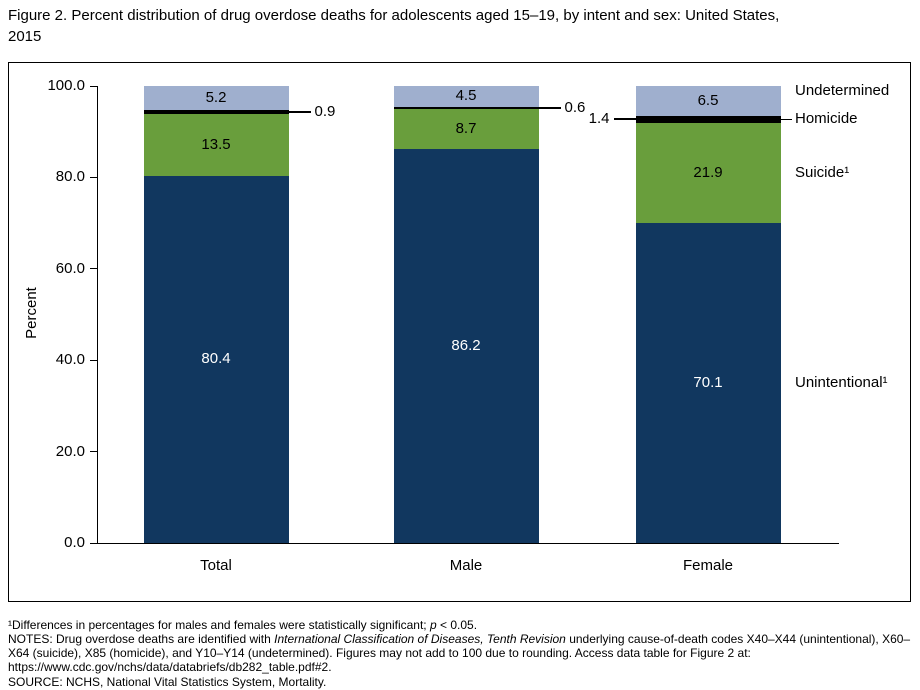  Describe the element at coordinates (842, 91) in the screenshot. I see `legend-label-undetermined: Undetermined` at that location.